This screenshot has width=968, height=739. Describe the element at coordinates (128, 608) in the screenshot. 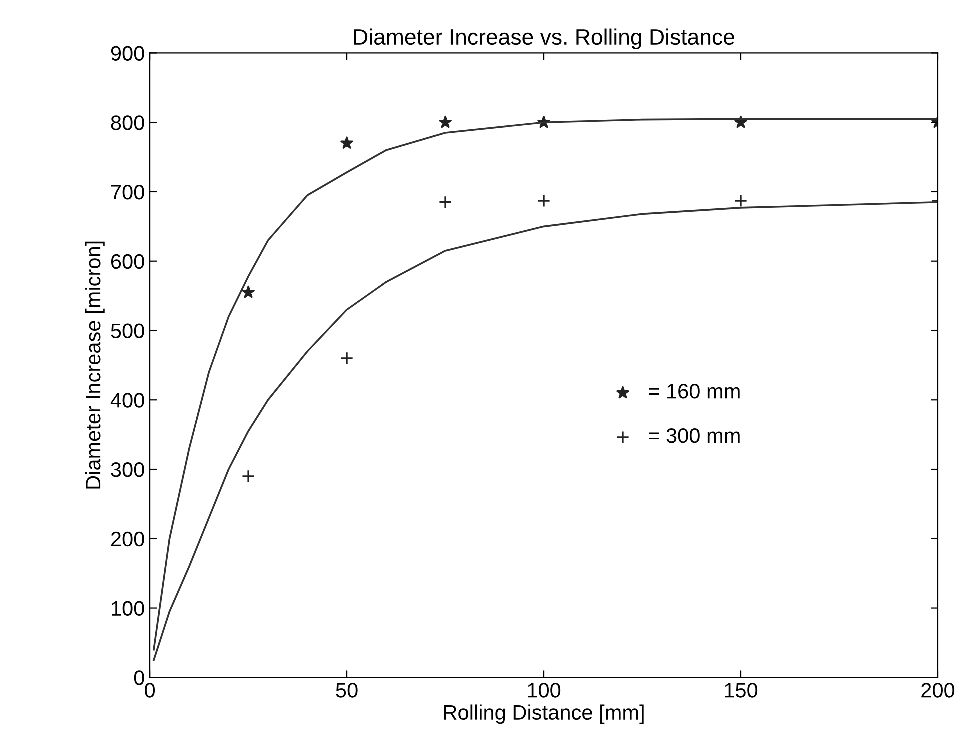

I see `y-tick-label: 100` at that location.